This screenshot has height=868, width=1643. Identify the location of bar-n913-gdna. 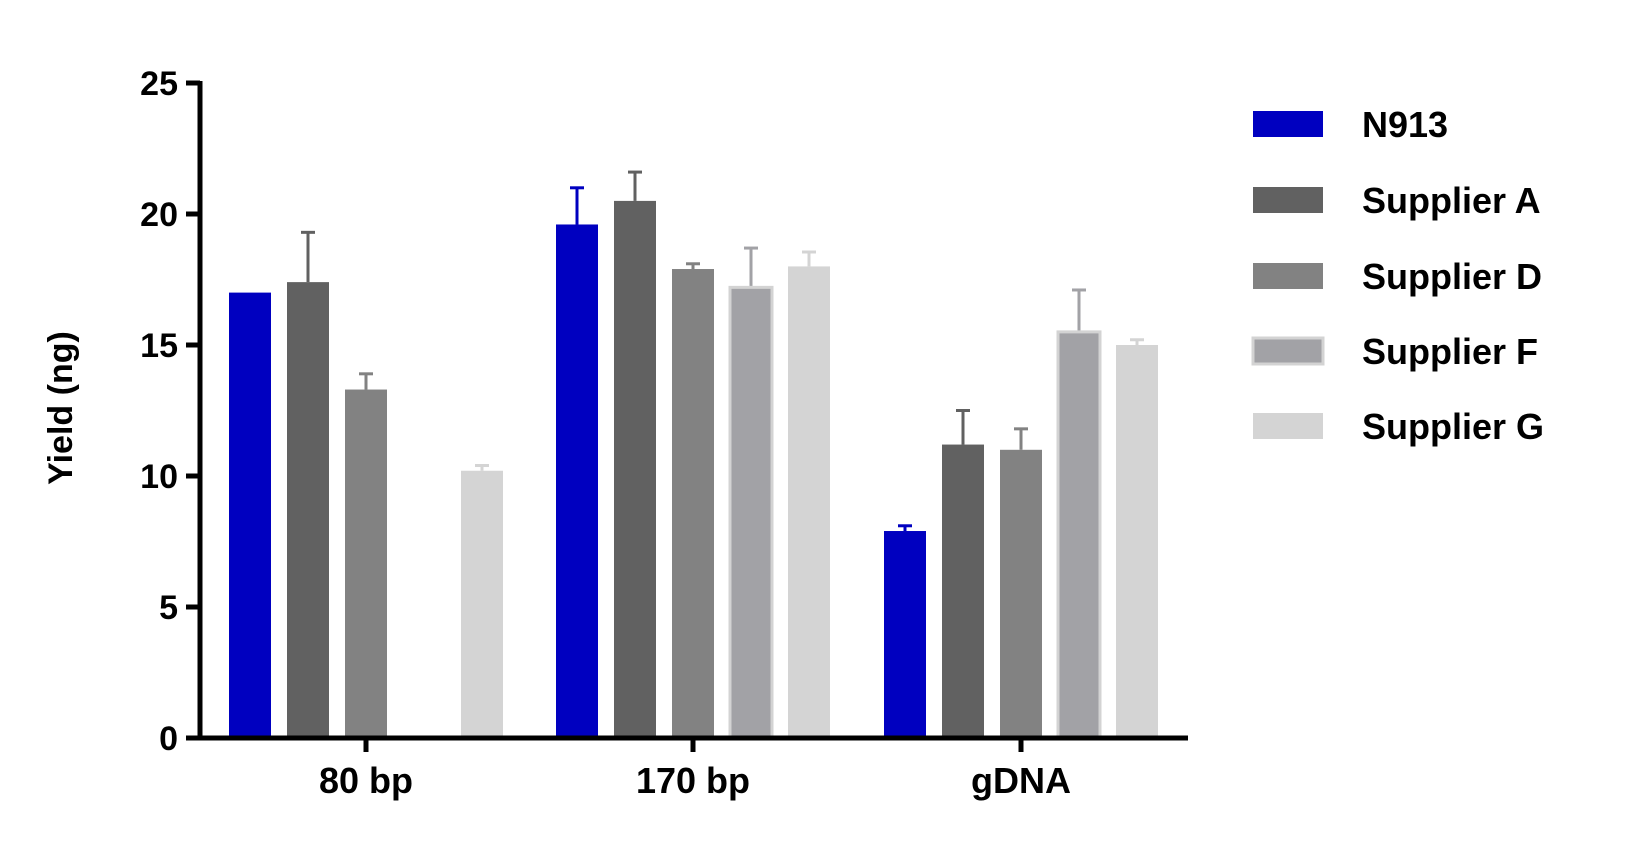
(905, 634).